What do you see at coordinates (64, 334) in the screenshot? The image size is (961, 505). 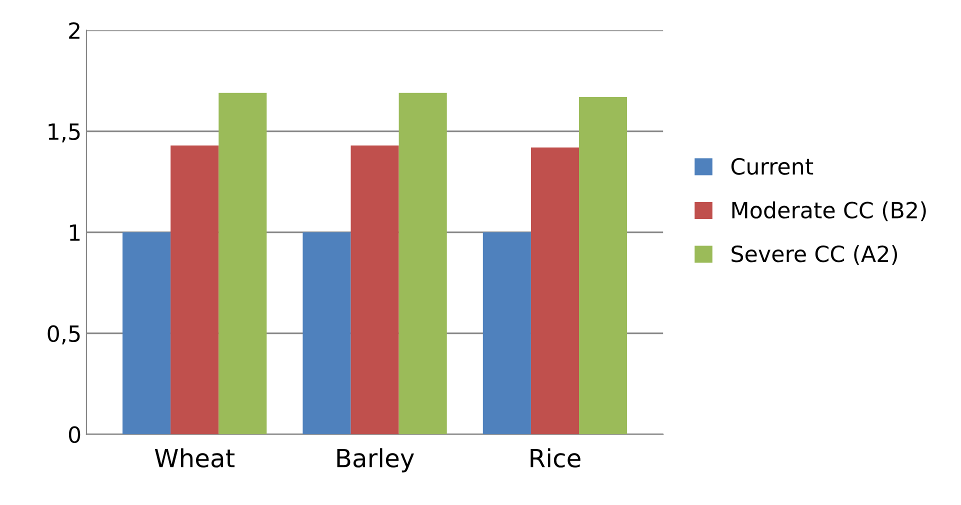 I see `y-tick-label: 0,5` at bounding box center [64, 334].